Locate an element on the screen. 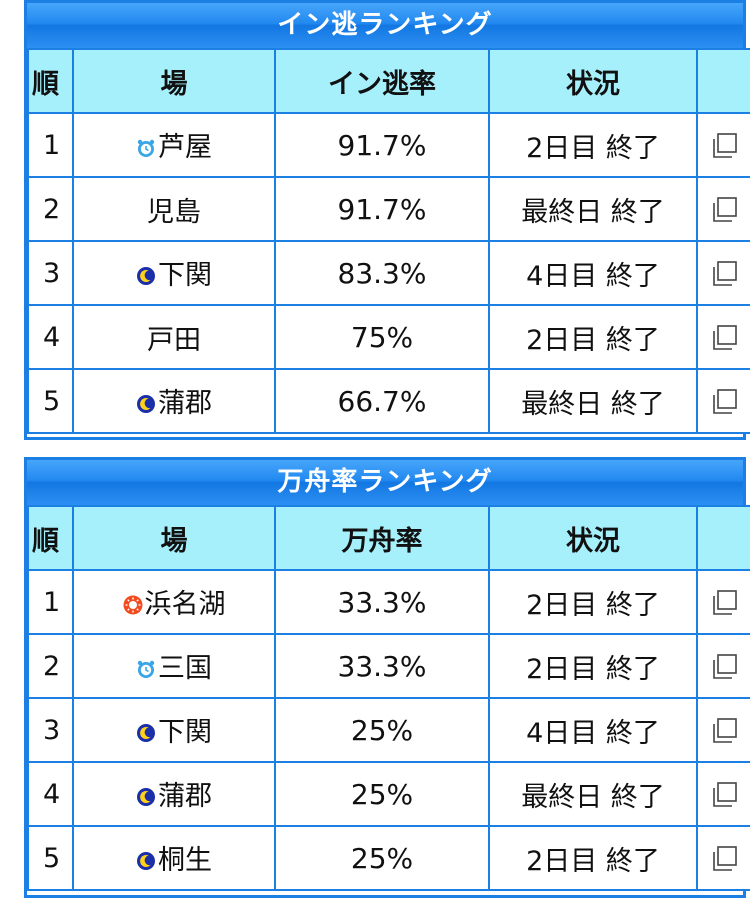 This screenshot has height=899, width=750. venue-label: 戸田 is located at coordinates (174, 340).